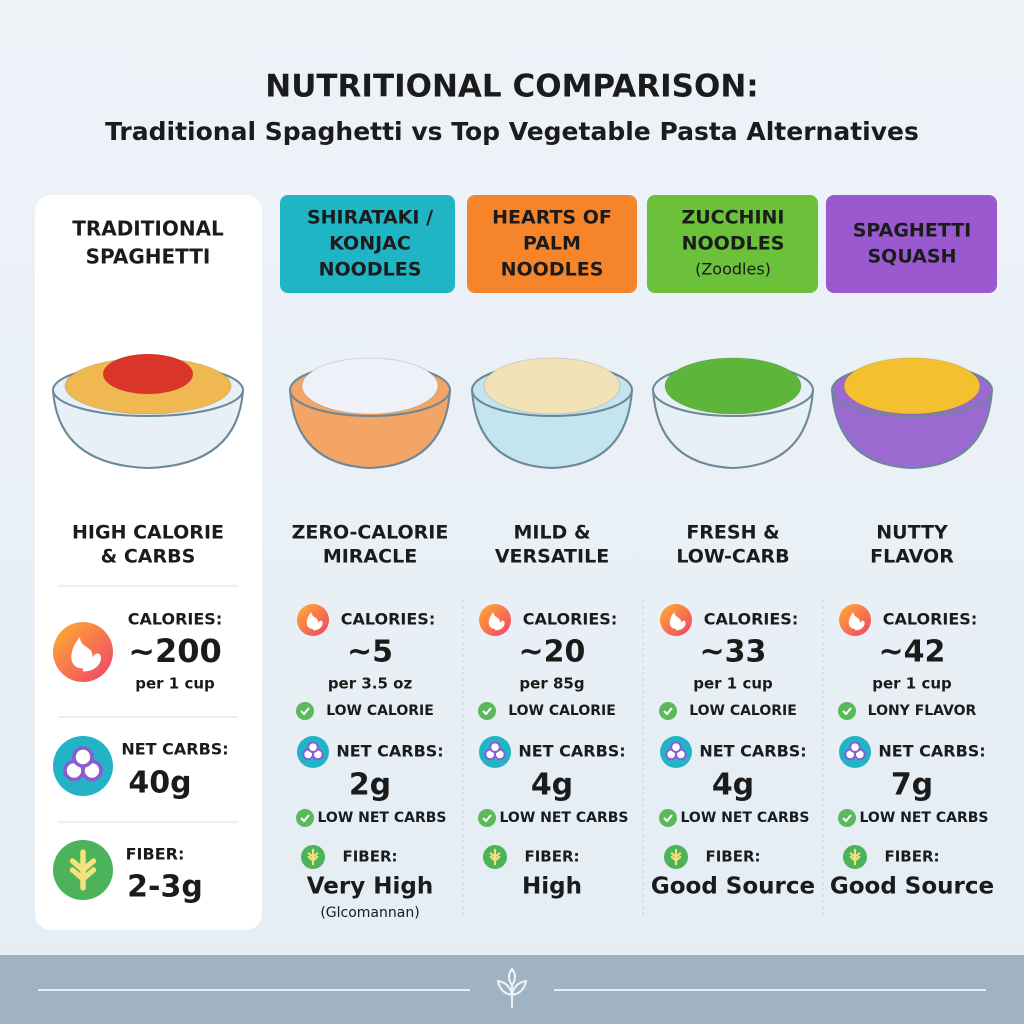 The width and height of the screenshot is (1024, 1024). What do you see at coordinates (148, 257) in the screenshot?
I see `column-name: SPAGHETTI` at bounding box center [148, 257].